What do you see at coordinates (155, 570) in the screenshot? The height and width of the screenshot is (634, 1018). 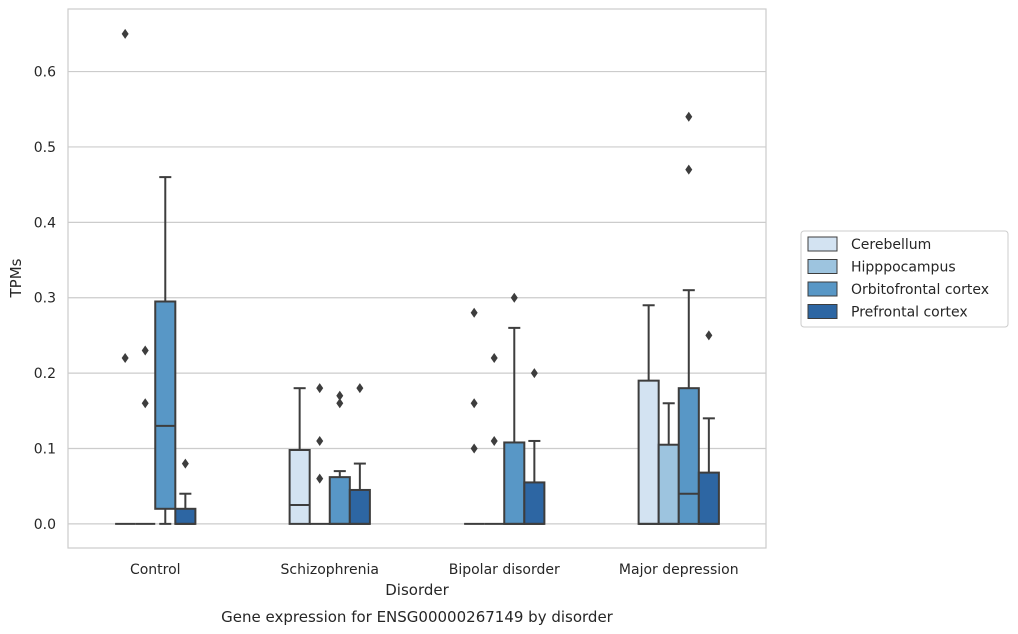 I see `x-tick-label: Control` at bounding box center [155, 570].